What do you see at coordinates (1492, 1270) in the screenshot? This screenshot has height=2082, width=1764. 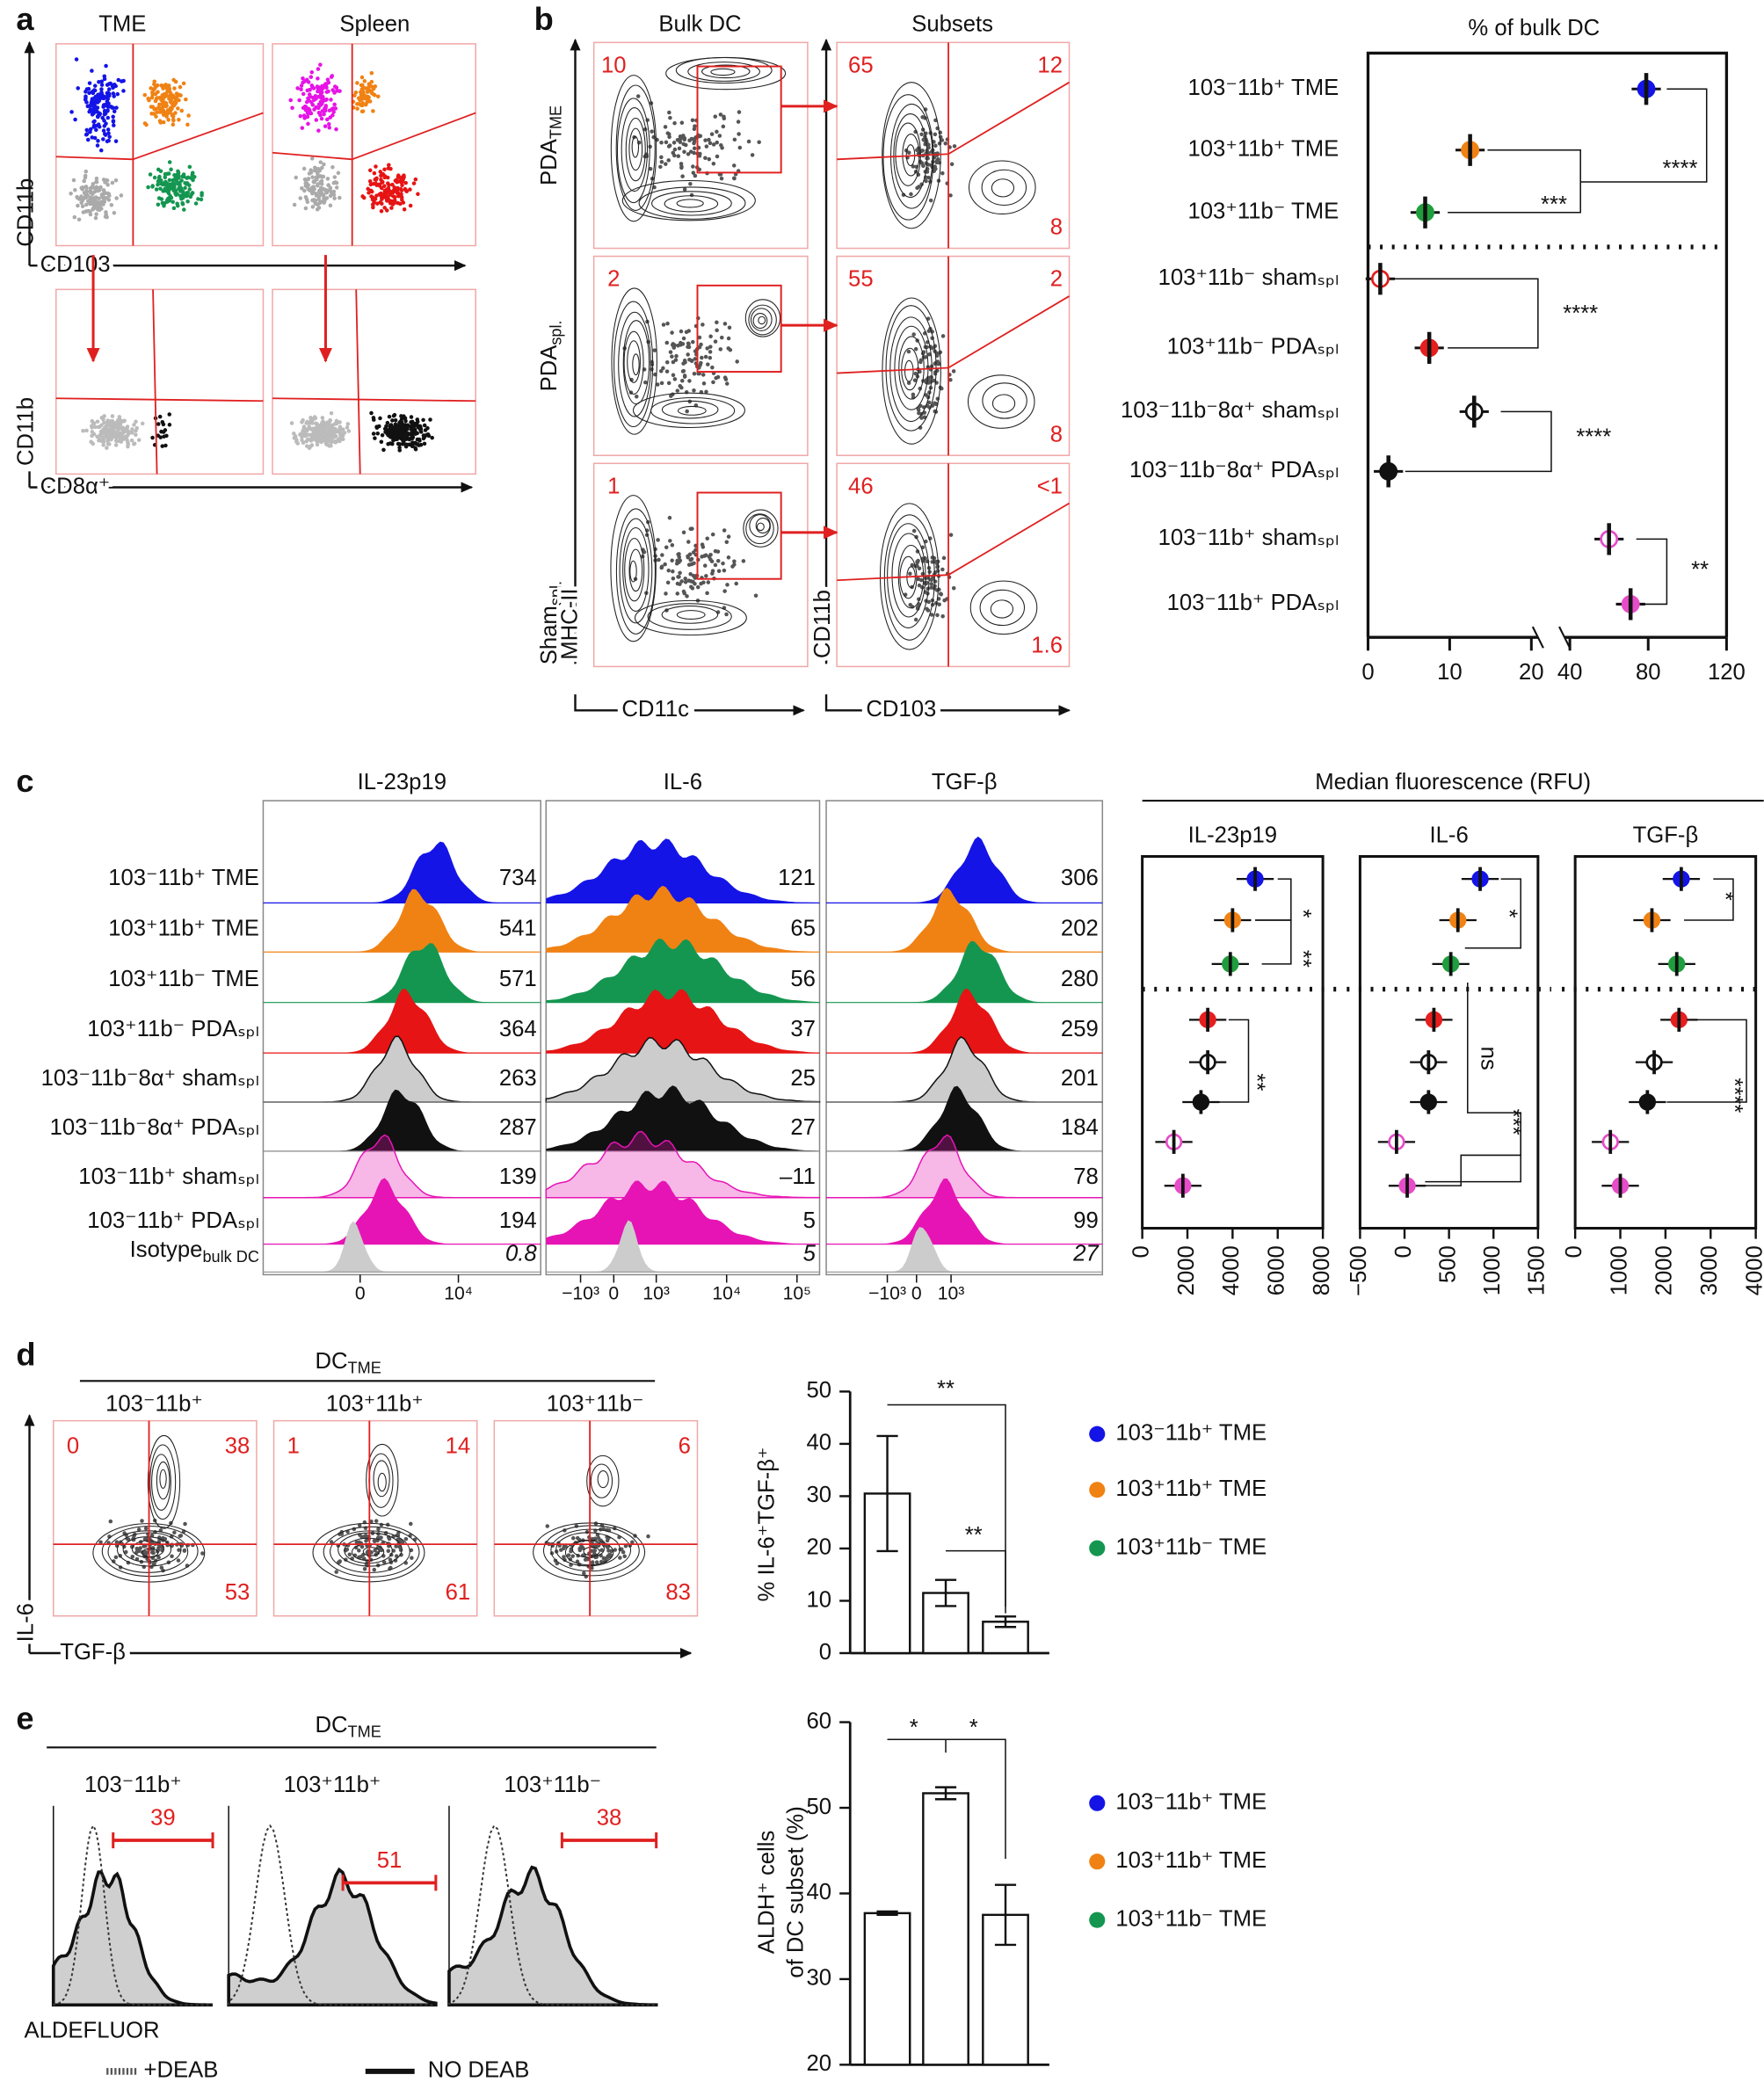 I see `x-tick-label: 1000` at bounding box center [1492, 1270].